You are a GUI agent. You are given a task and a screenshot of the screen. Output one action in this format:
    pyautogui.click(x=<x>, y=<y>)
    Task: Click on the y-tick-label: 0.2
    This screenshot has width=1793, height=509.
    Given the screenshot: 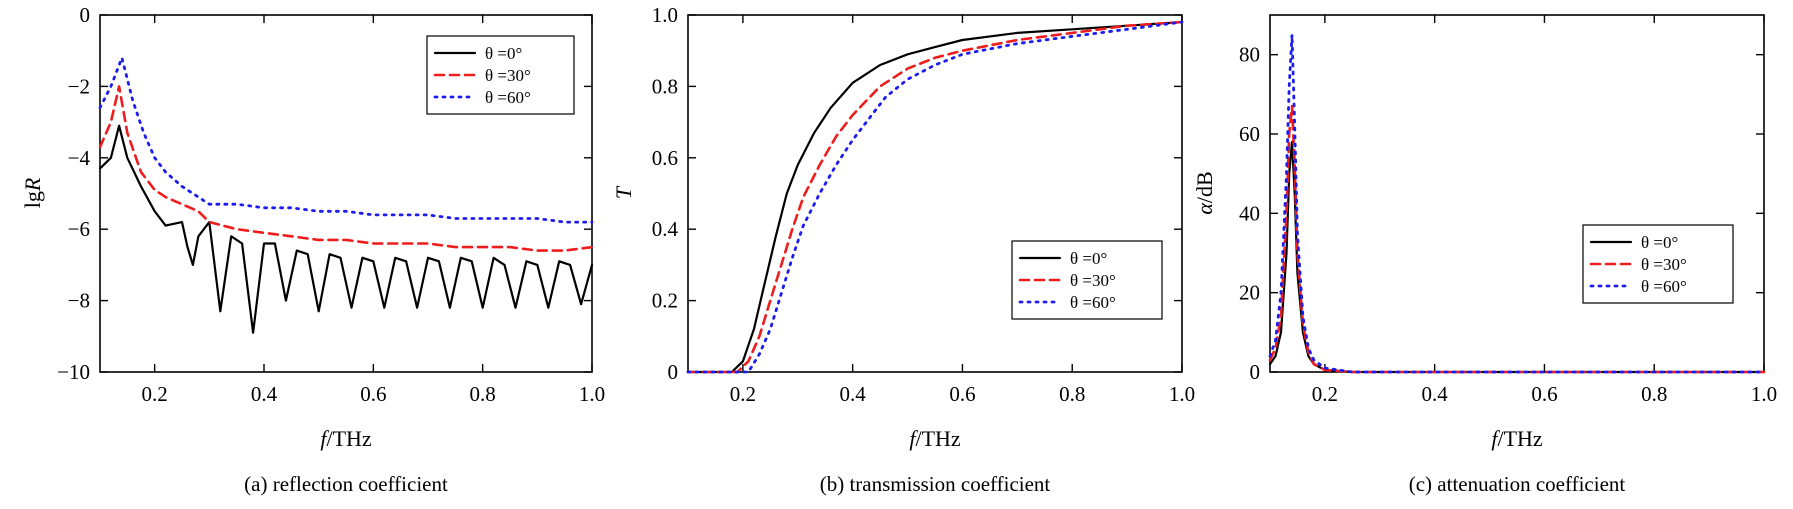 What is the action you would take?
    pyautogui.click(x=665, y=301)
    